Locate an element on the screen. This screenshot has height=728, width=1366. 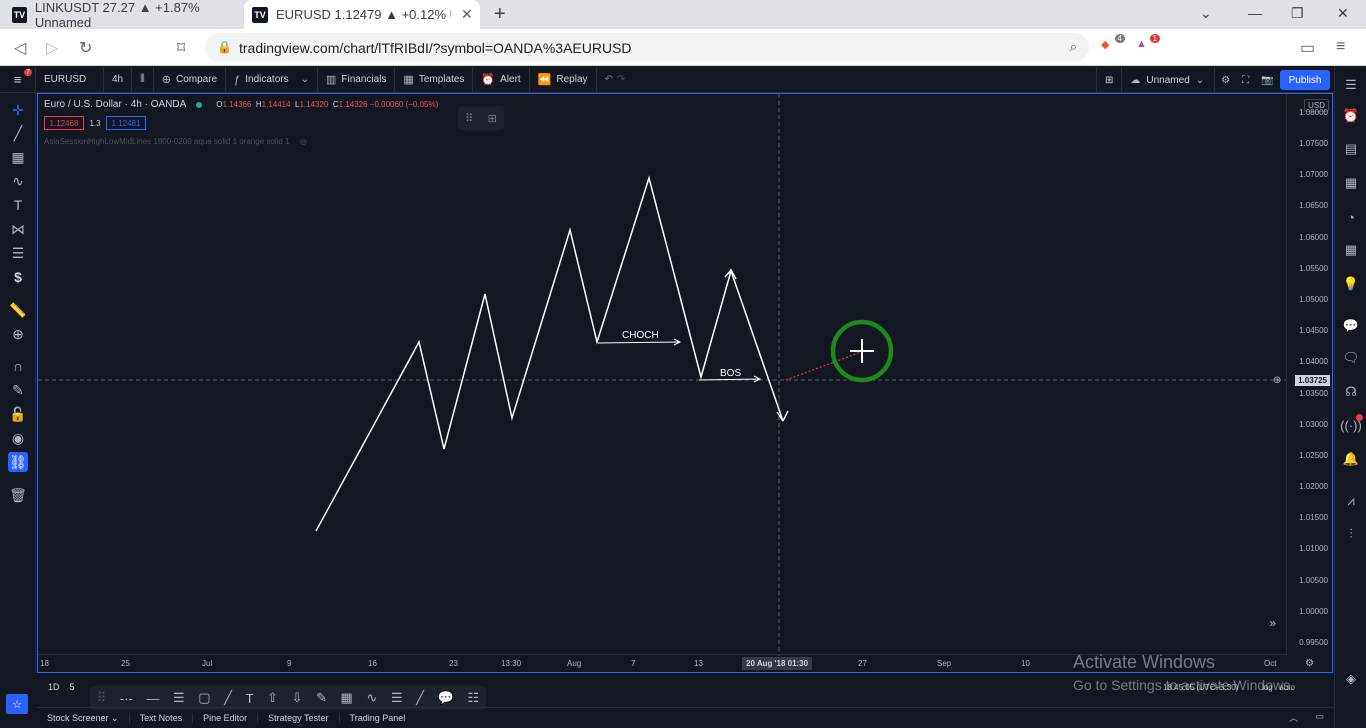
zoom-icon: ⌕ is located at coordinates (1073, 46).